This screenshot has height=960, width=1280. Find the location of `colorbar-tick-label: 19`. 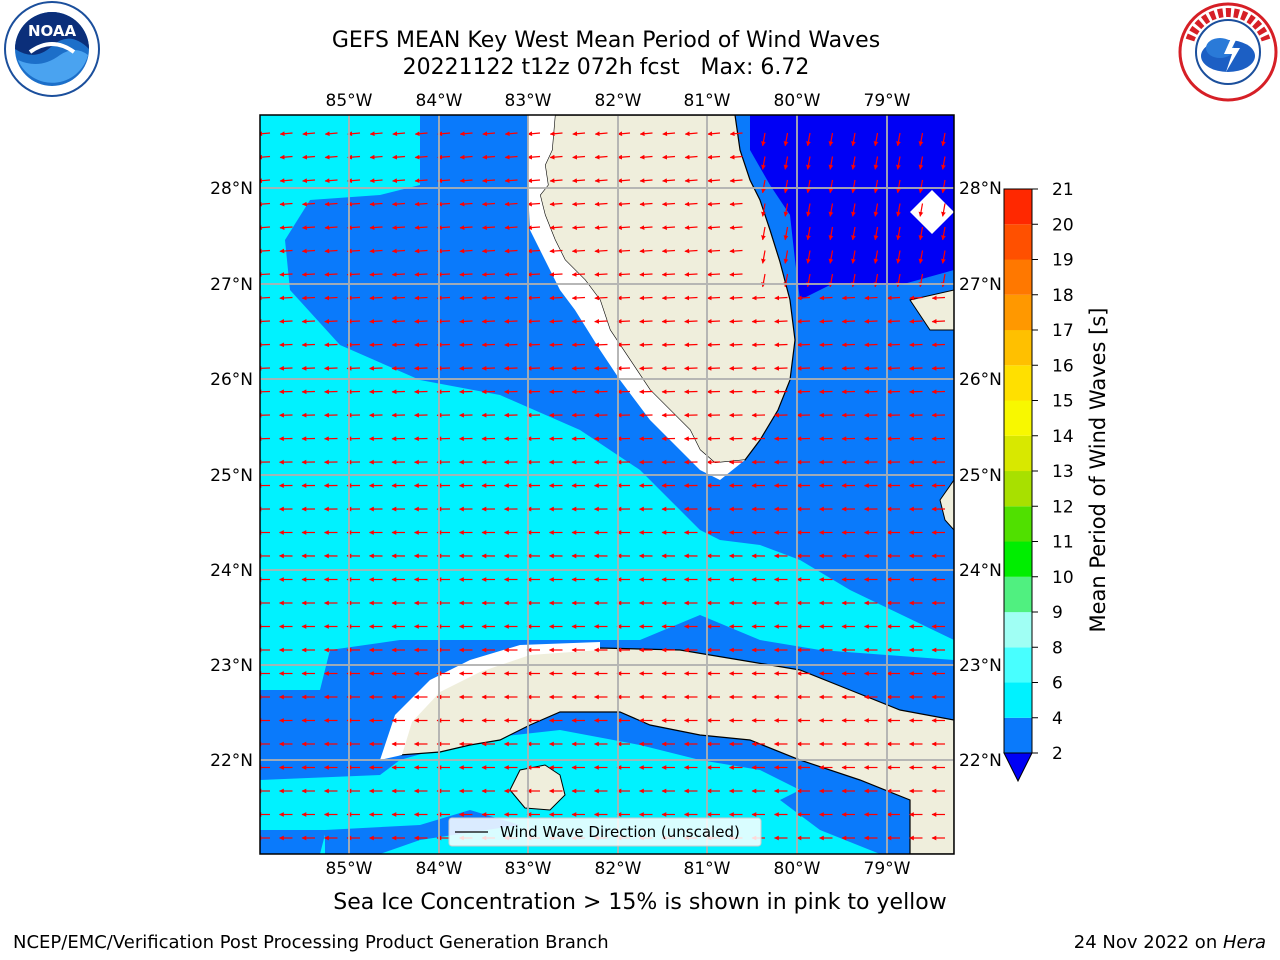

colorbar-tick-label: 19 is located at coordinates (1063, 261).